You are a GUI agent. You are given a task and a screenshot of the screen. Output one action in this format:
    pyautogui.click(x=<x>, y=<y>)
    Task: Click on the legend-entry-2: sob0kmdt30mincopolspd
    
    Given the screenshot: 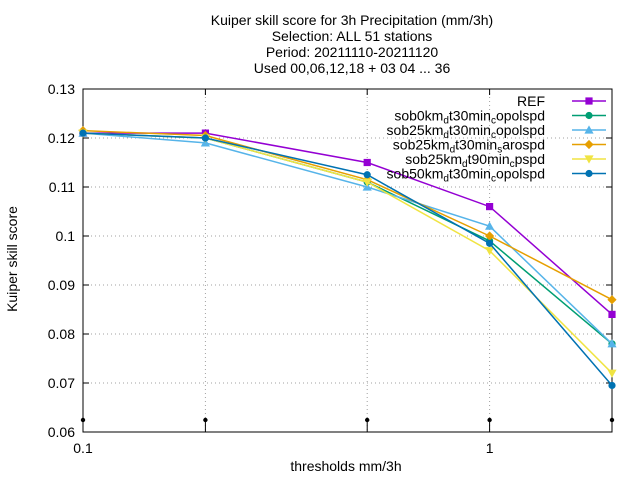 What is the action you would take?
    pyautogui.click(x=500, y=117)
    